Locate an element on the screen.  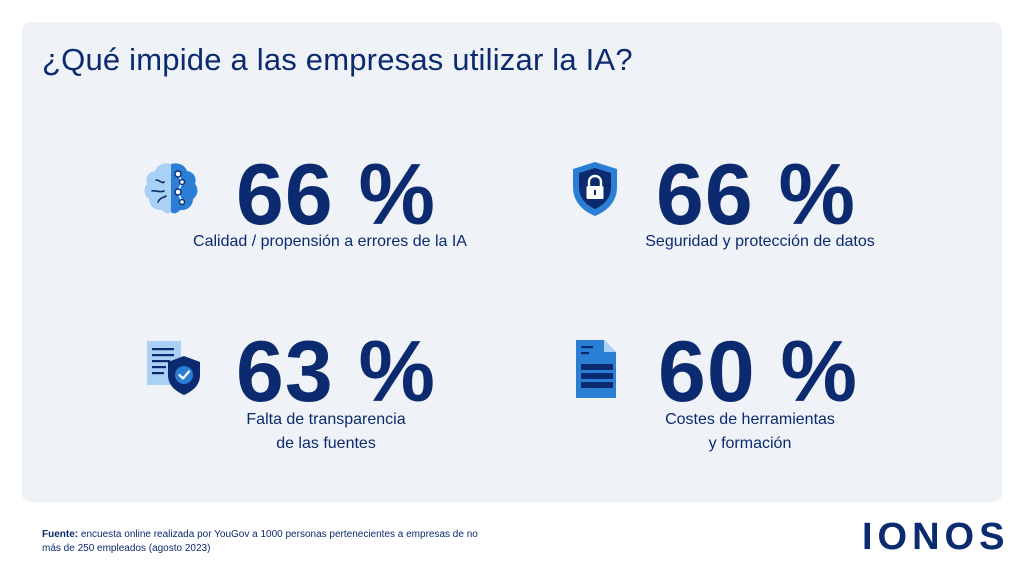
document-icon is located at coordinates (596, 369).